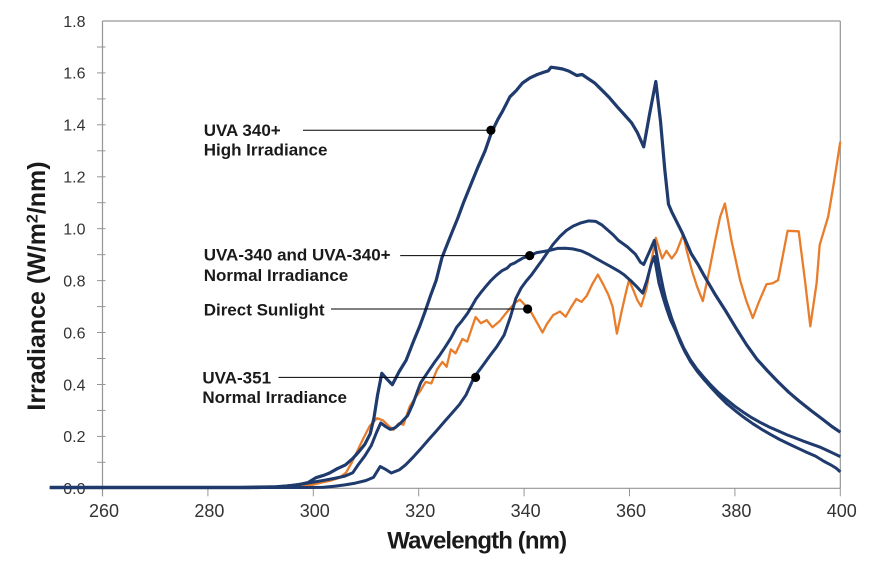  I want to click on svg-text: 1.4, so click(74, 126).